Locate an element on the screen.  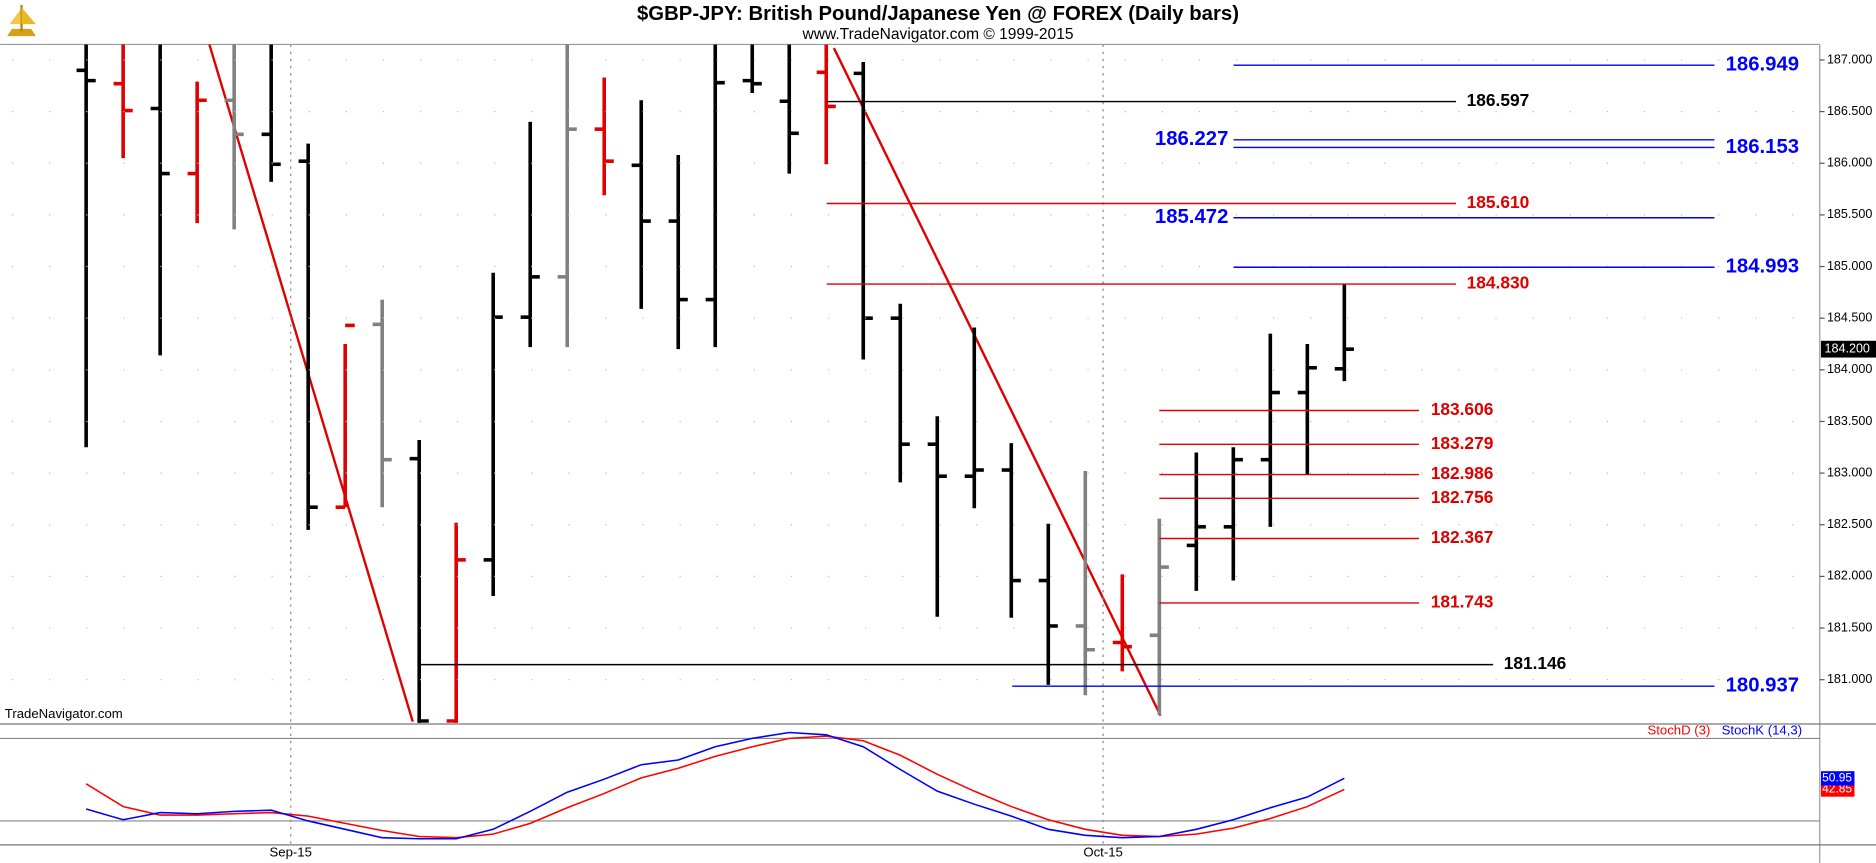
y-tick-label: 183.000 is located at coordinates (1849, 472).